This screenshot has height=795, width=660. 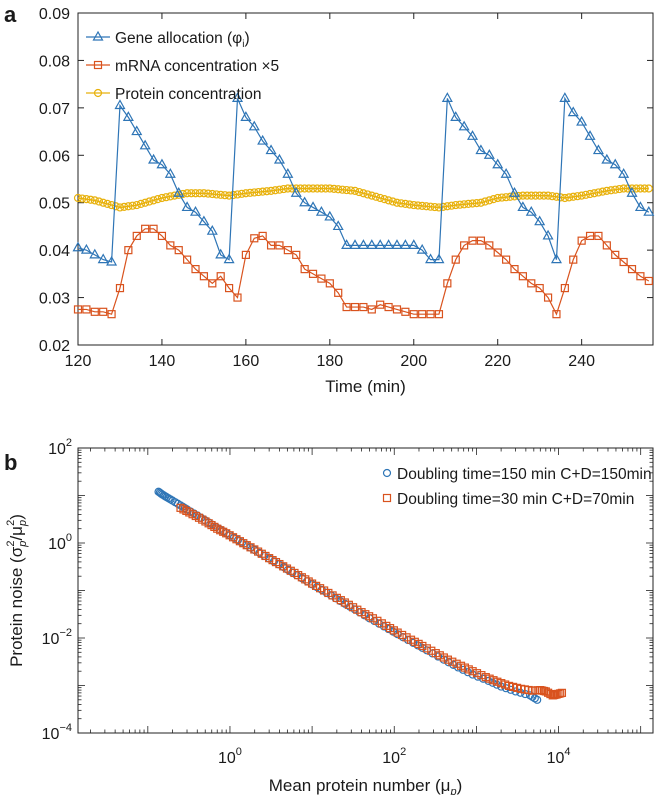 What do you see at coordinates (10, 462) in the screenshot?
I see `panel-label-b: b` at bounding box center [10, 462].